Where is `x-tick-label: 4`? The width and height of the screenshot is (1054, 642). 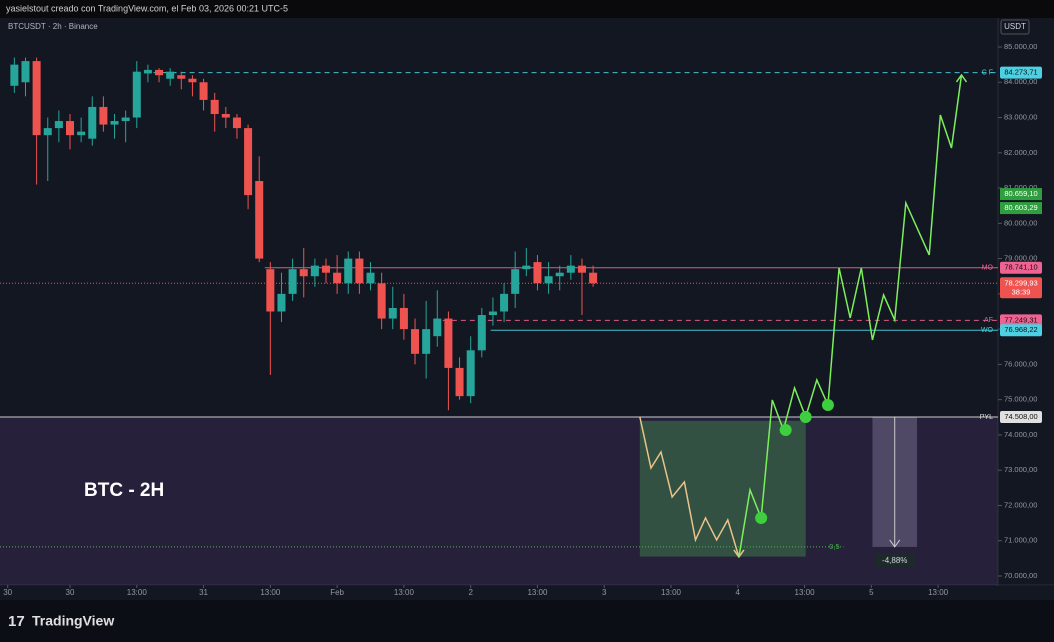
x-tick-label: 4 is located at coordinates (738, 592).